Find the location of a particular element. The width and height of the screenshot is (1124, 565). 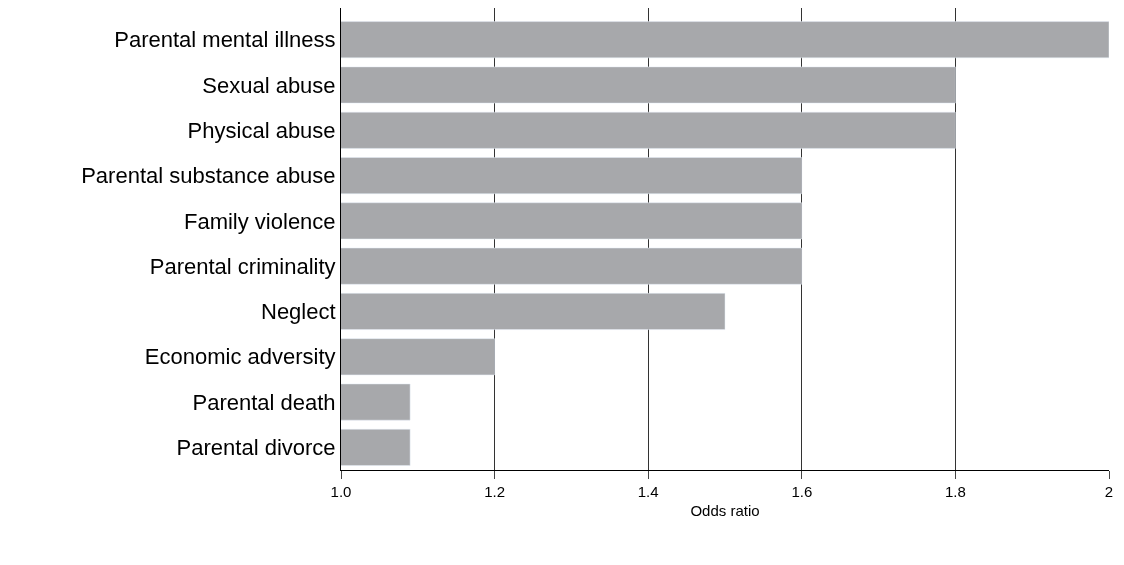

y-tick-label: Parental mental illness is located at coordinates (225, 40).